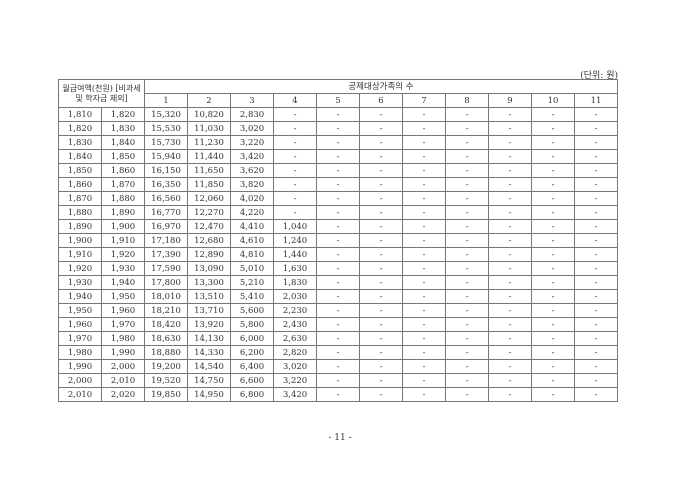 Image resolution: width=680 pixels, height=481 pixels. I want to click on income-to-cell: 1,910, so click(123, 240).